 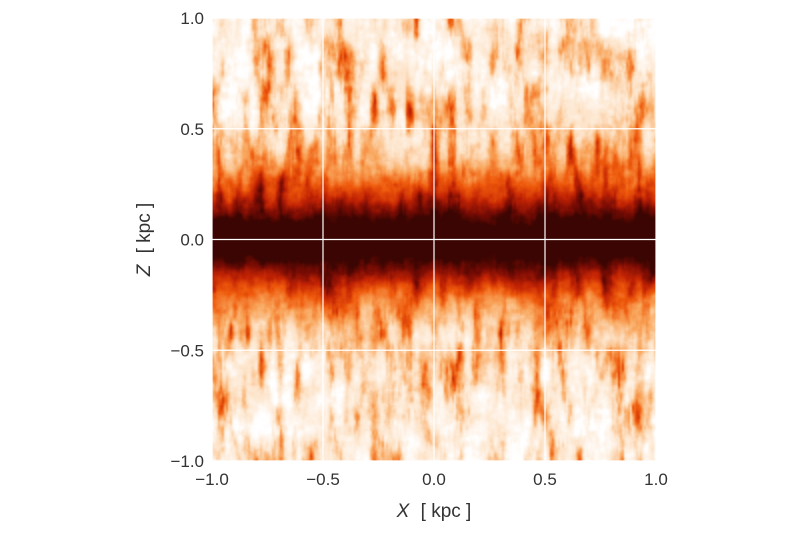 I want to click on y-axis-label: Z [ kpc ], so click(x=144, y=240).